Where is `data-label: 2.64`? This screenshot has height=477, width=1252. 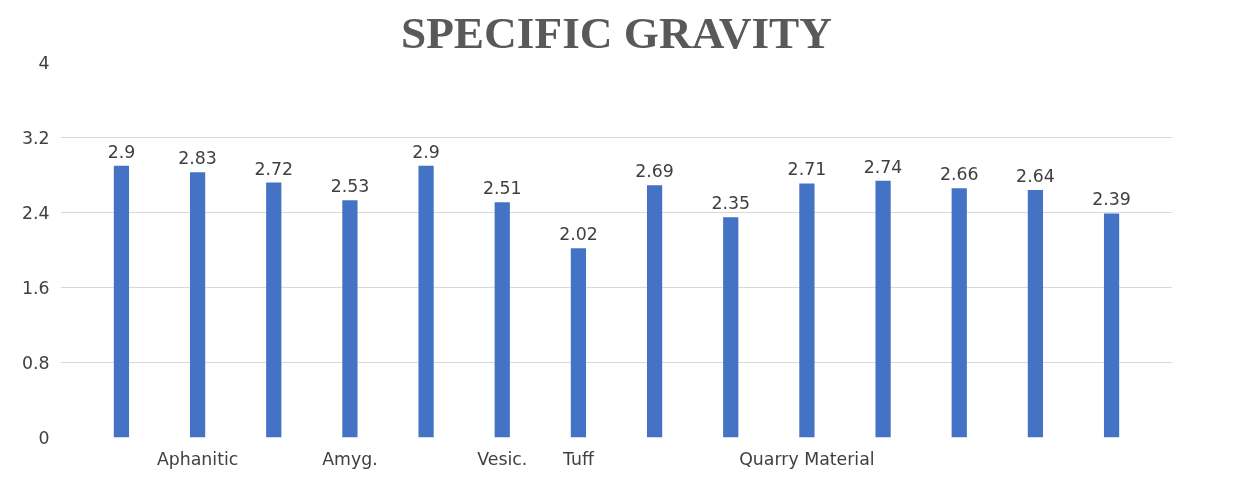
data-label: 2.64 is located at coordinates (1035, 176).